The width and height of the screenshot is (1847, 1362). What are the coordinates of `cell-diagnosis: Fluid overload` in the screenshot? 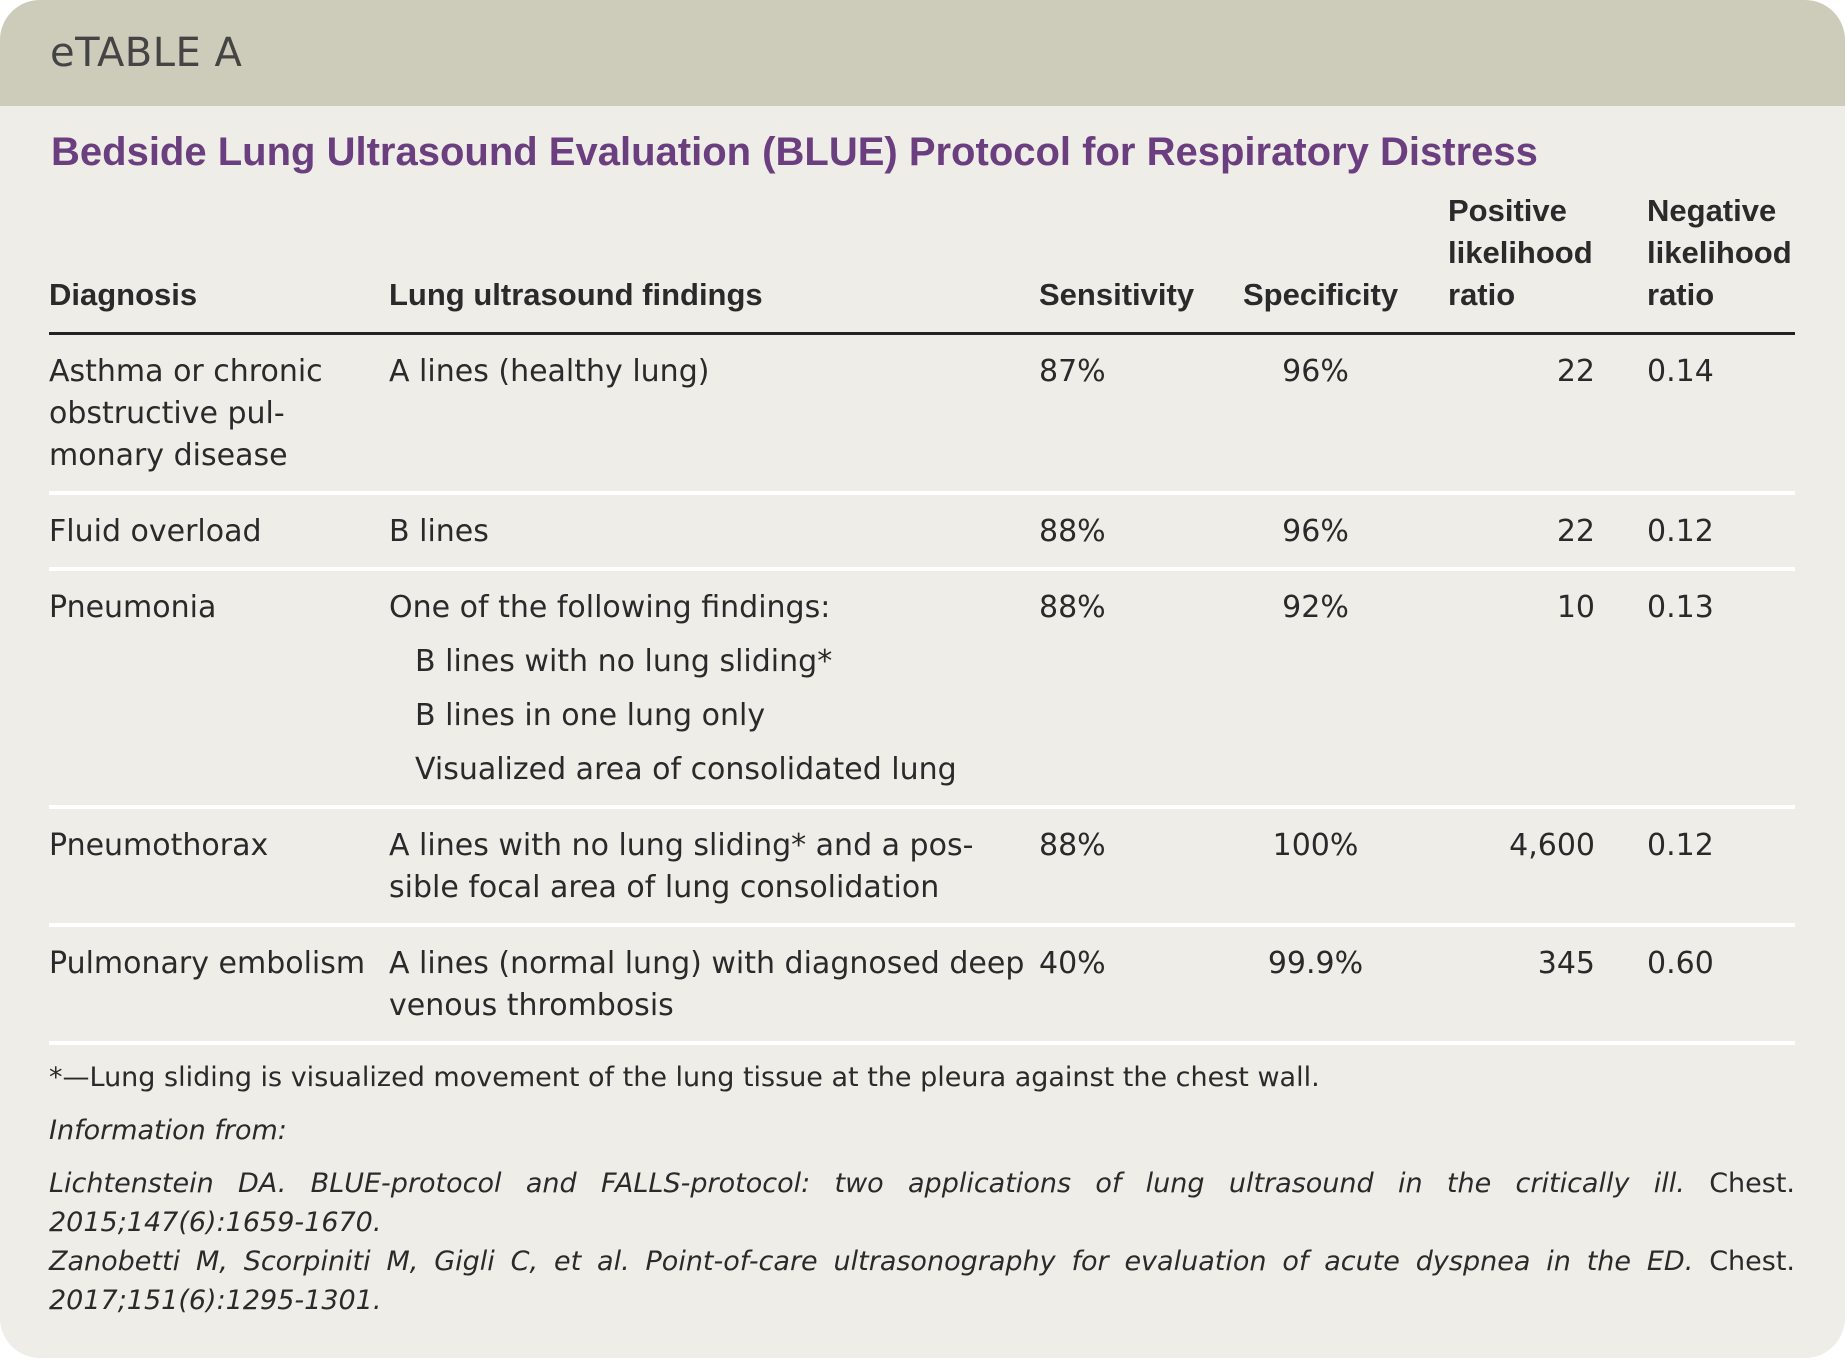 It's located at (219, 532).